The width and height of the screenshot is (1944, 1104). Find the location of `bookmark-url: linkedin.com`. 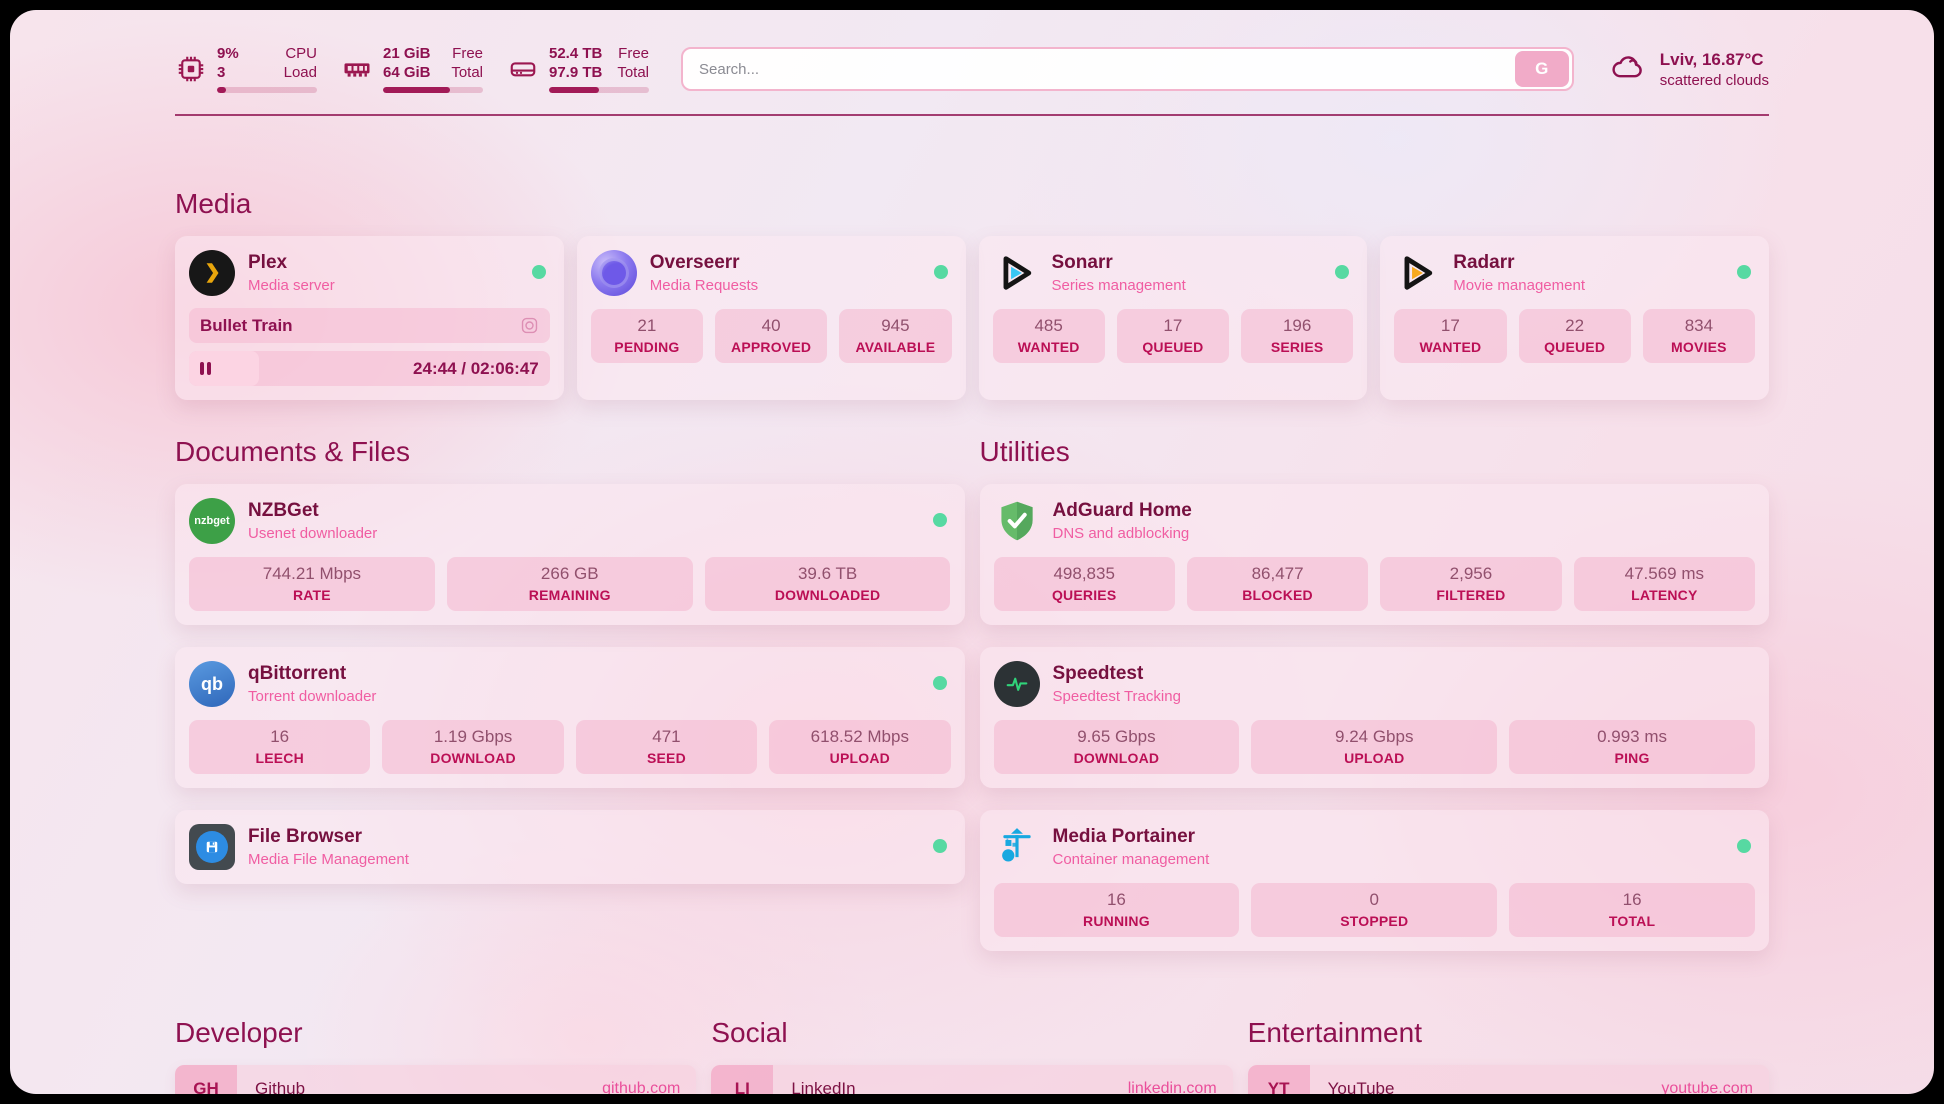

bookmark-url: linkedin.com is located at coordinates (1172, 1087).